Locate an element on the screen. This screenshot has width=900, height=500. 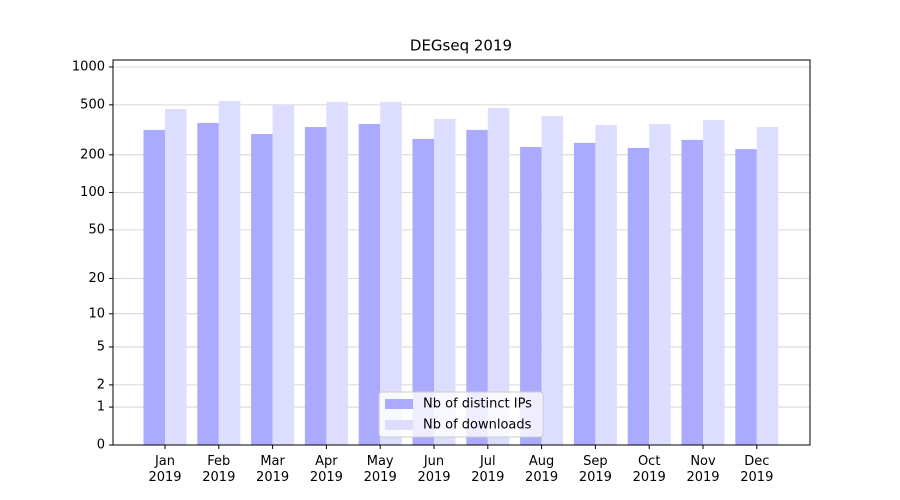
y-tick-label: 5 is located at coordinates (101, 346).